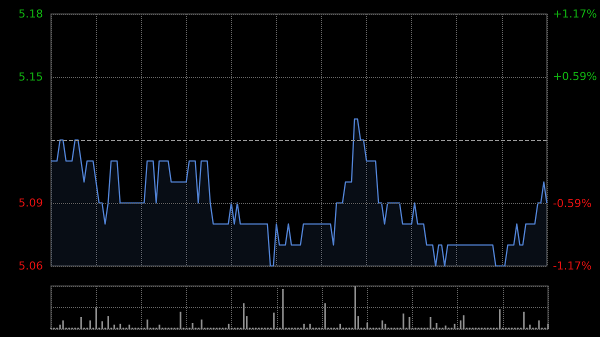 The height and width of the screenshot is (337, 600). I want to click on y2-tick-label: +0.59%, so click(575, 76).